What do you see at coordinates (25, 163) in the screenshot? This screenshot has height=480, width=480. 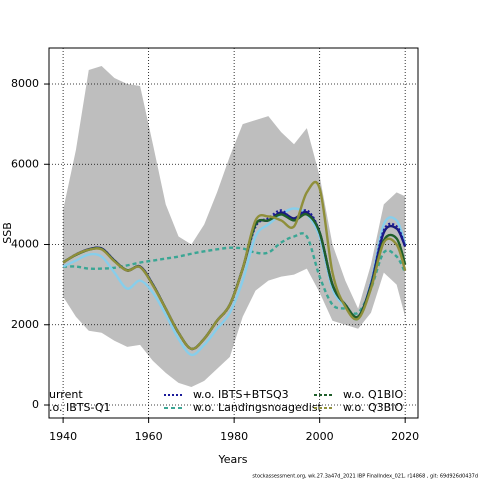 I see `y-tick-label: 6000` at bounding box center [25, 163].